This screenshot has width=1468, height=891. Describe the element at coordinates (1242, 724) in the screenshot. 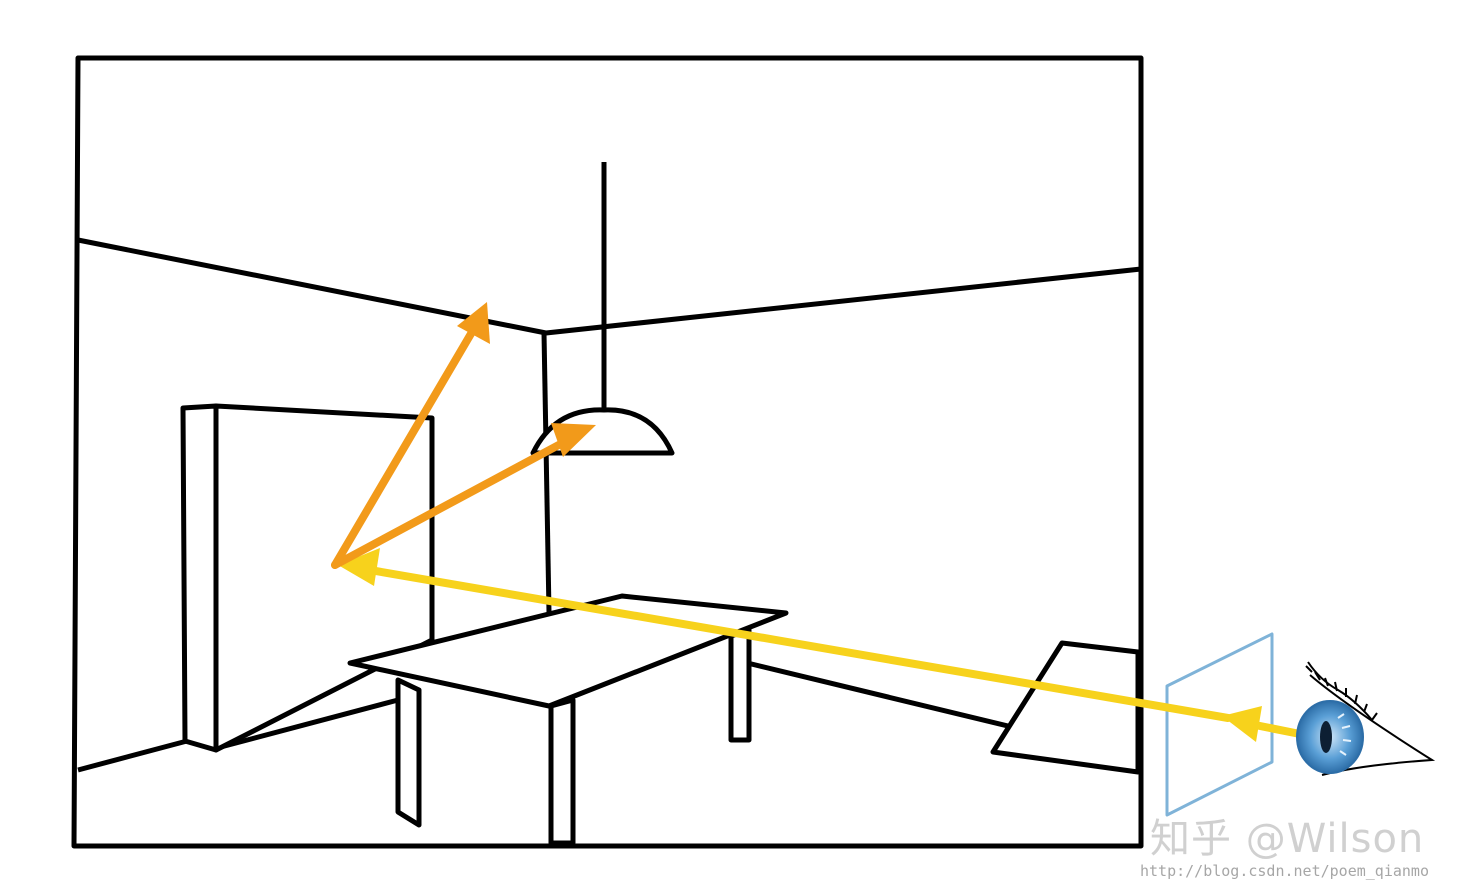

I see `view-ray-arrowhead-plane` at that location.